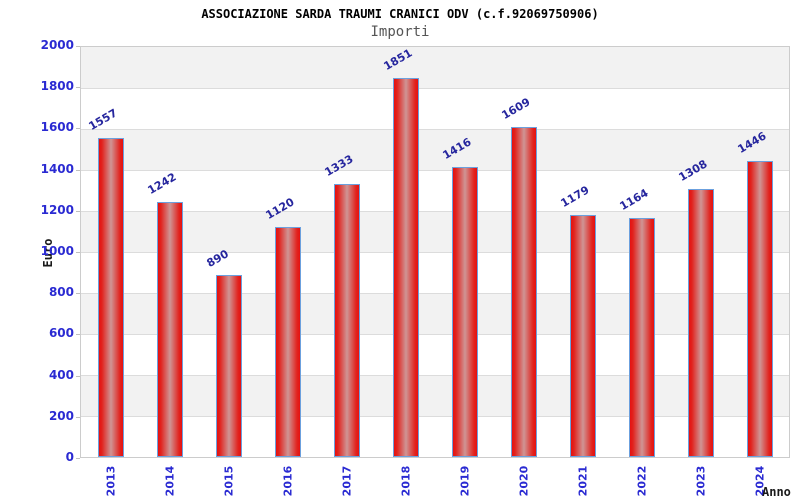  What do you see at coordinates (69, 457) in the screenshot?
I see `y-tick-label: 0` at bounding box center [69, 457].